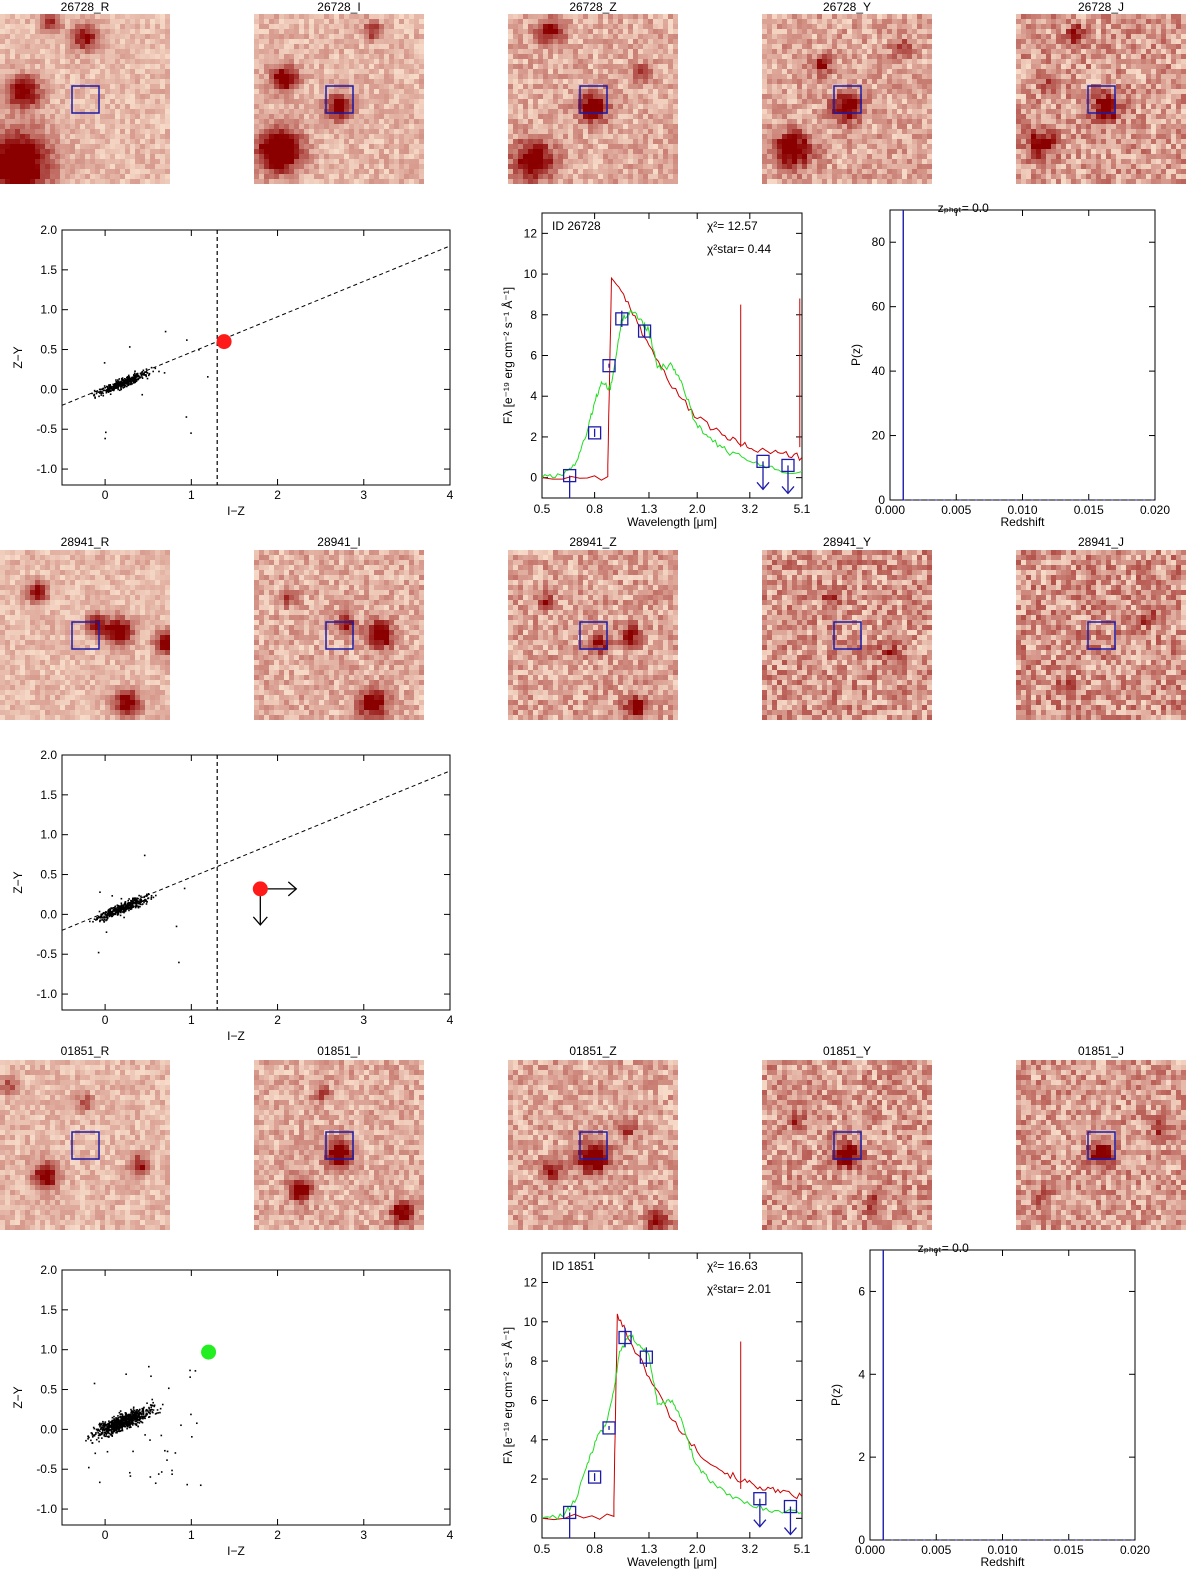 The width and height of the screenshot is (1200, 1591). Describe the element at coordinates (256, 1397) in the screenshot. I see `plot-frame` at that location.